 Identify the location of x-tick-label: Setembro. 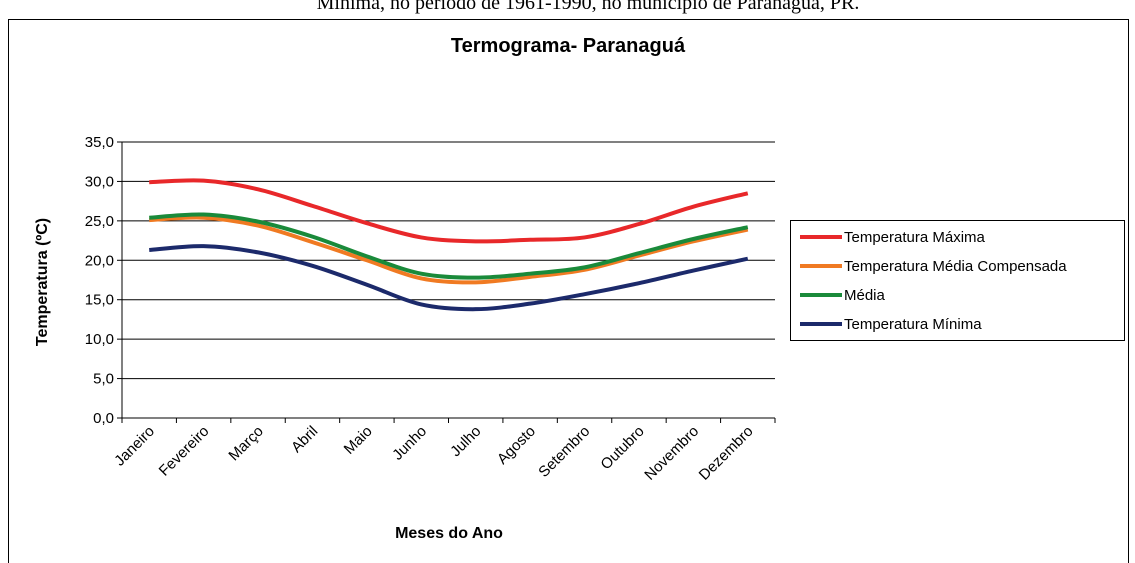
(564, 452).